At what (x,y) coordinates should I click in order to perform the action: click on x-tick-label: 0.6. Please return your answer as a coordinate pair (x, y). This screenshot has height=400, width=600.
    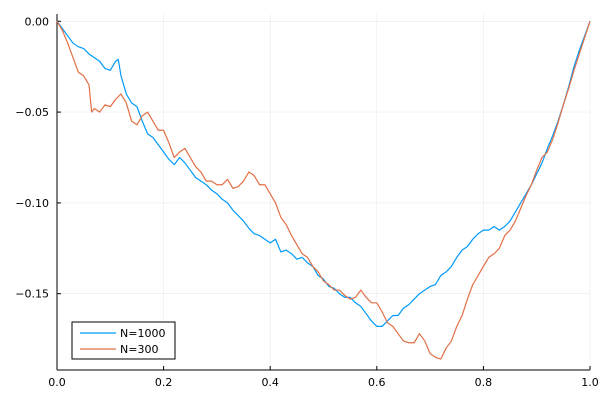
    Looking at the image, I should click on (377, 382).